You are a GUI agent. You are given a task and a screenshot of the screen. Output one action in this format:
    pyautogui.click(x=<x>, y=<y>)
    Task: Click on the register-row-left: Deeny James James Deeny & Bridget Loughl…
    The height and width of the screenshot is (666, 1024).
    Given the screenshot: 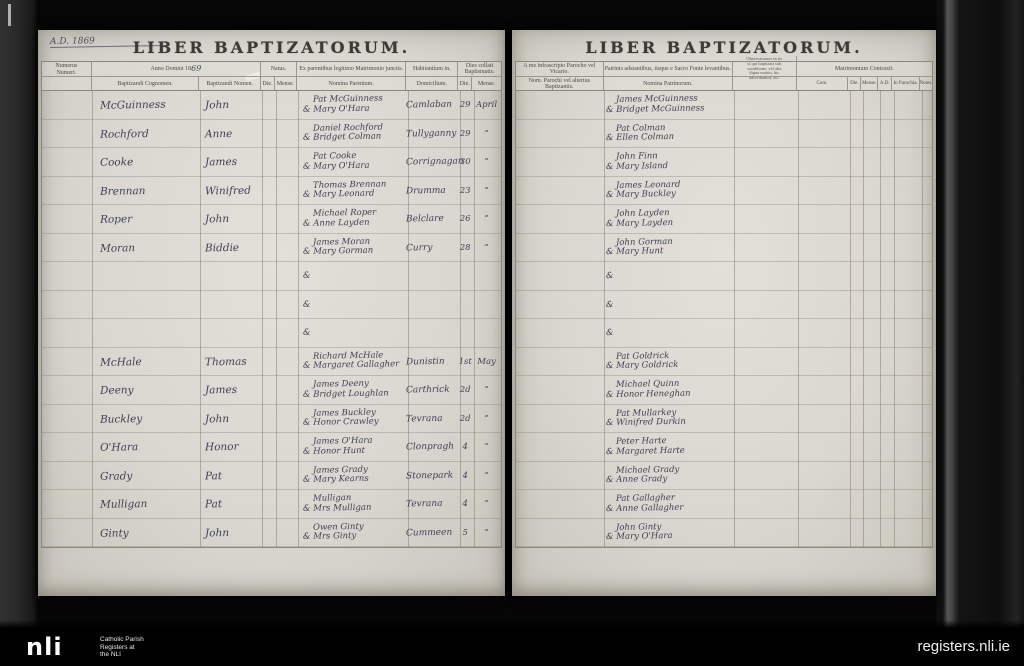 What is the action you would take?
    pyautogui.click(x=271, y=390)
    